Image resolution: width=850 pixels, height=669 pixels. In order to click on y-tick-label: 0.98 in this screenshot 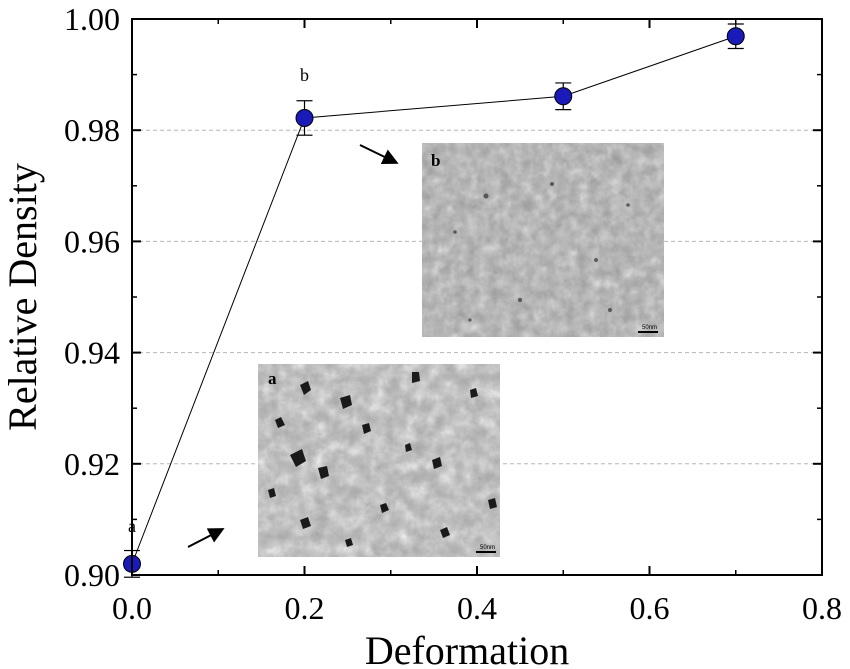, I will do `click(92, 130)`.